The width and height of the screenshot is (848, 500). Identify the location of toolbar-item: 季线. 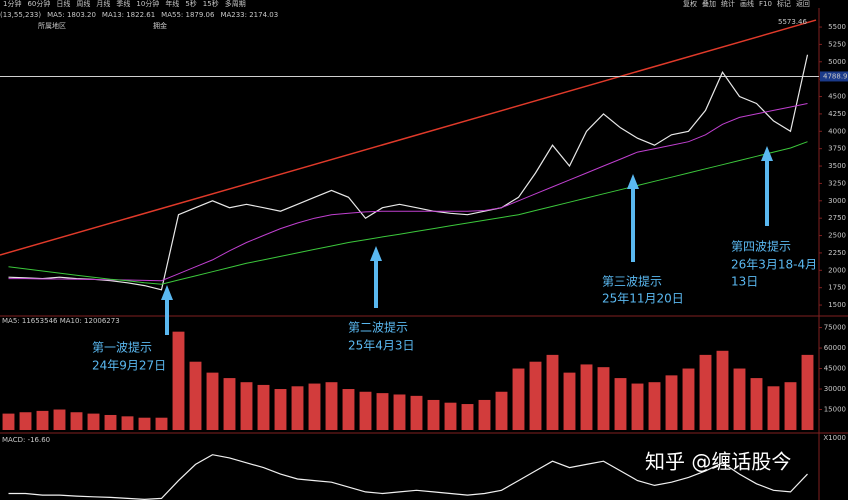
(123, 4).